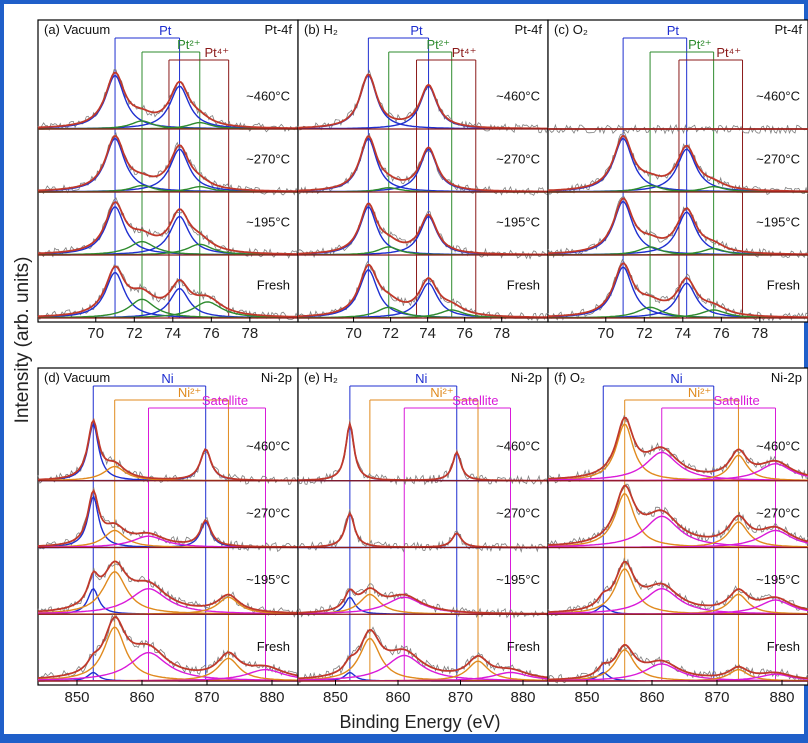 The height and width of the screenshot is (743, 808). What do you see at coordinates (529, 29) in the screenshot?
I see `region-label: Pt-4f` at bounding box center [529, 29].